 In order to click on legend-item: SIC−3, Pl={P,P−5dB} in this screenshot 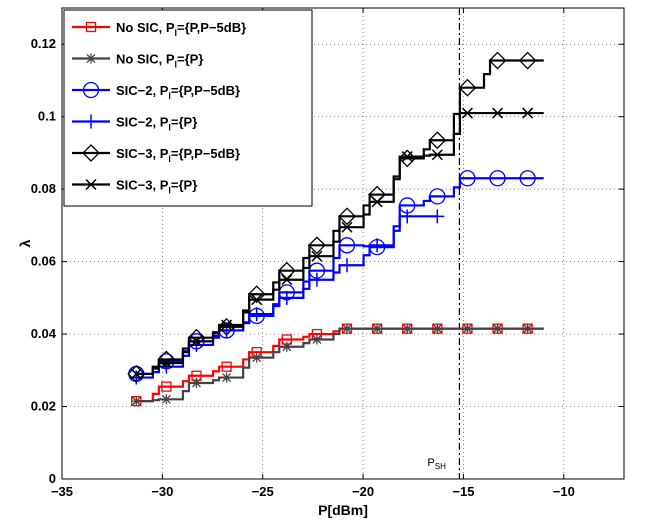, I will do `click(156, 154)`.